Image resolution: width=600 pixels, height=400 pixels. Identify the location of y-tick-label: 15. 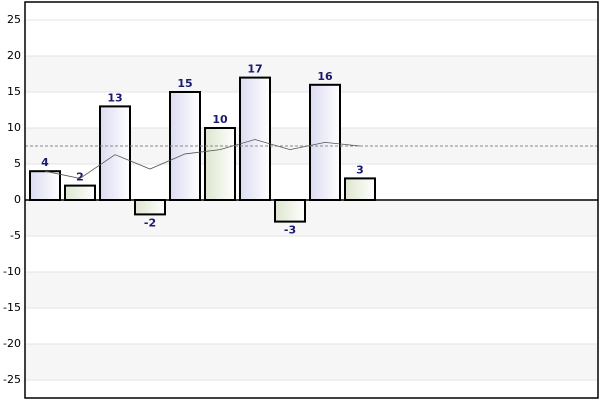
(14, 91).